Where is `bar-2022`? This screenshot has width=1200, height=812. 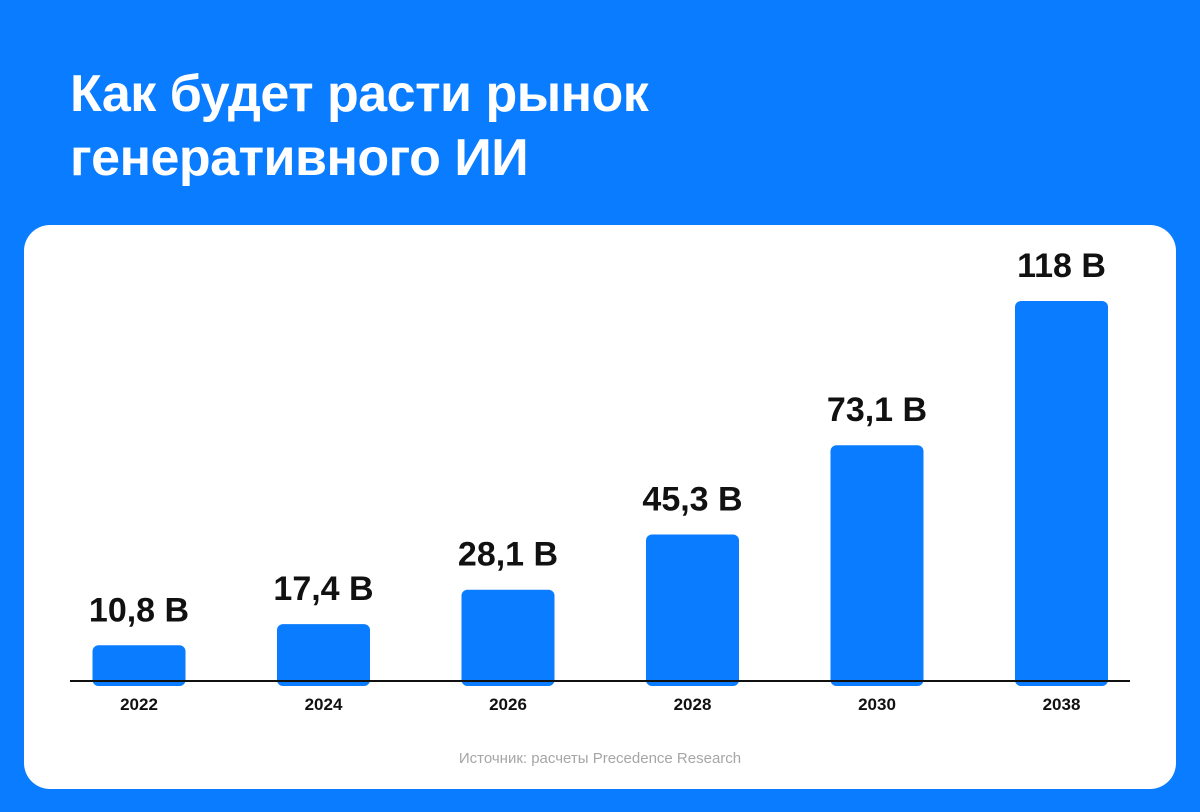 bar-2022 is located at coordinates (139, 665).